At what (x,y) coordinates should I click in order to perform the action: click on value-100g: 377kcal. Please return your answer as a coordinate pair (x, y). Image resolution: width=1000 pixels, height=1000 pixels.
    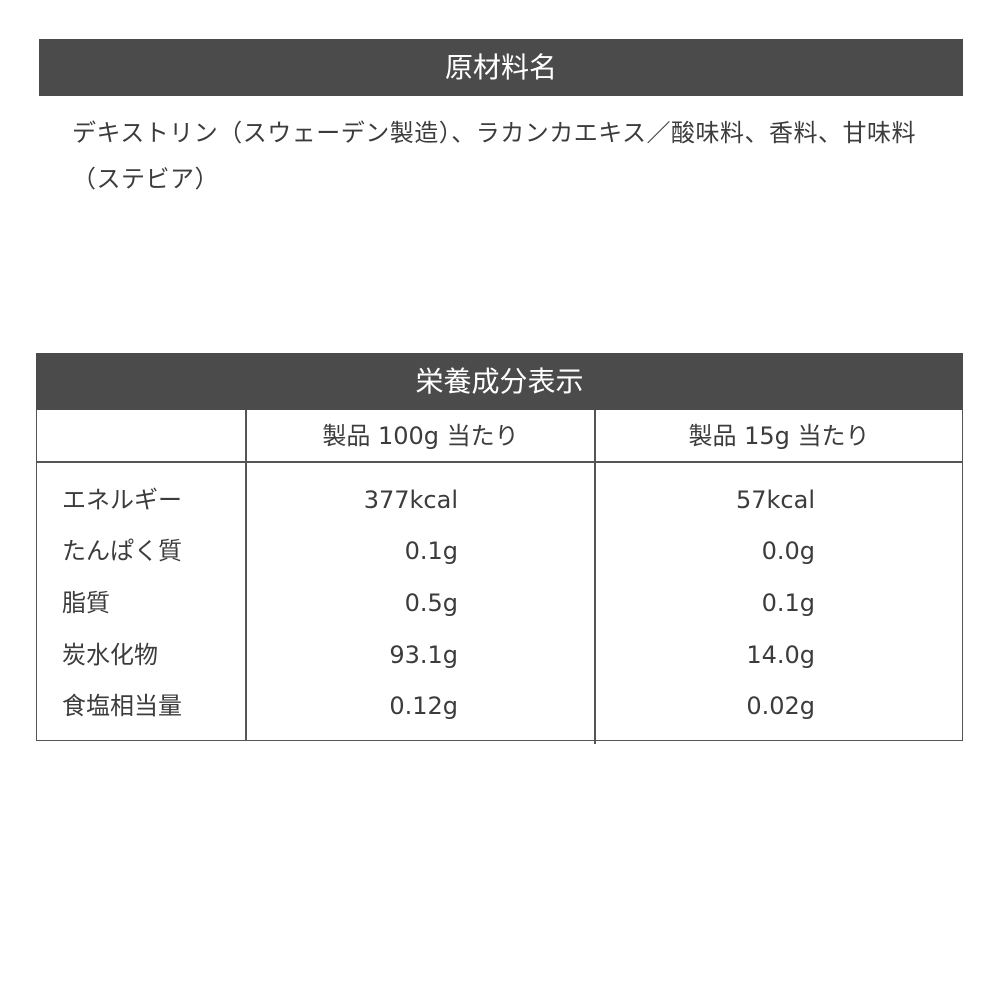
    Looking at the image, I should click on (410, 500).